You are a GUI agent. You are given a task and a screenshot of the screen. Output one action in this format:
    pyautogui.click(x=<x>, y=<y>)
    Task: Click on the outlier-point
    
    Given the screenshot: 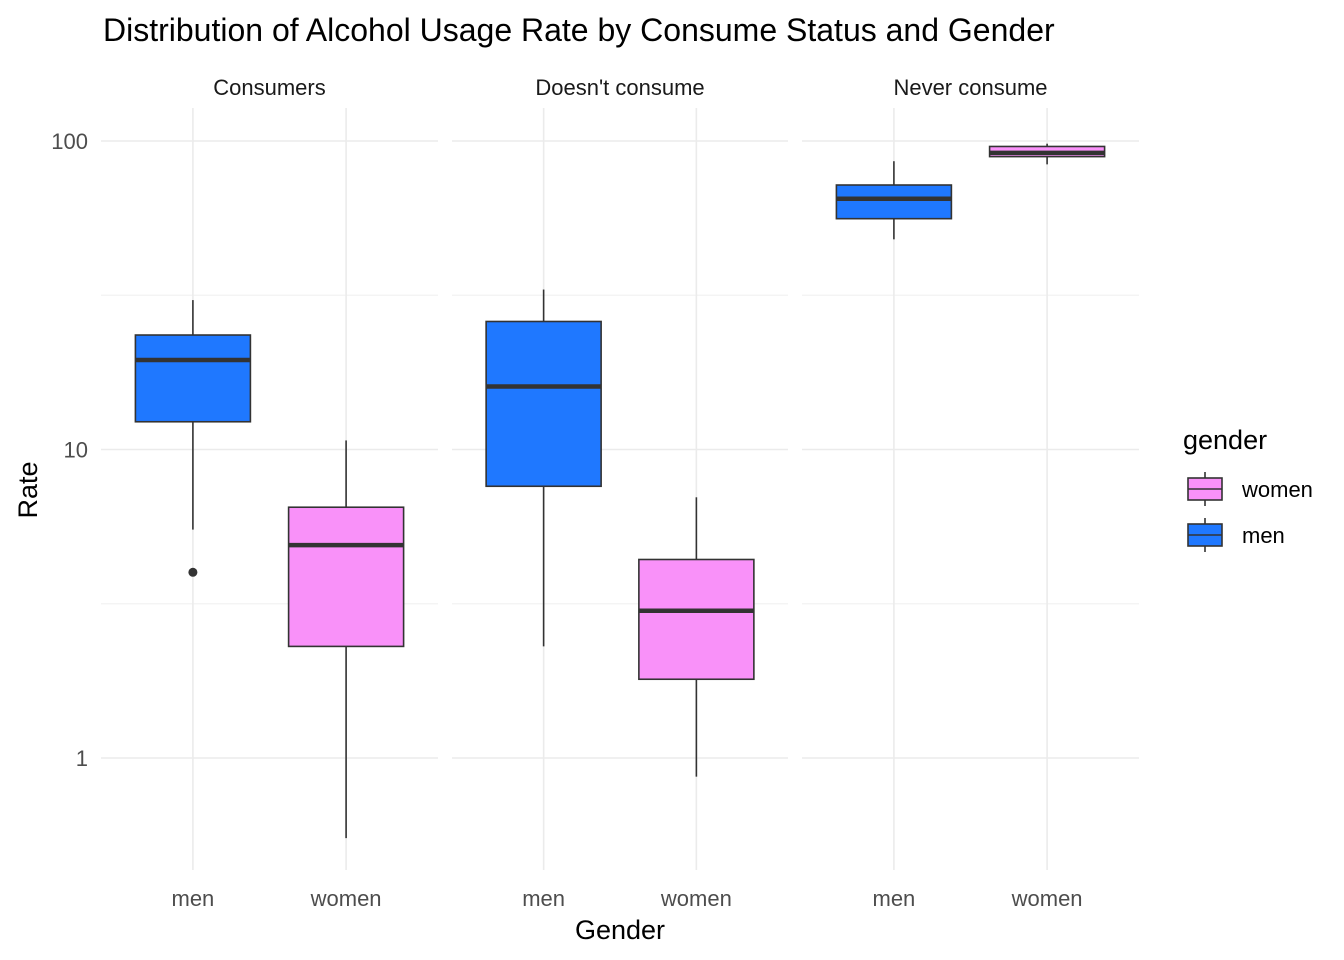 What is the action you would take?
    pyautogui.click(x=193, y=572)
    